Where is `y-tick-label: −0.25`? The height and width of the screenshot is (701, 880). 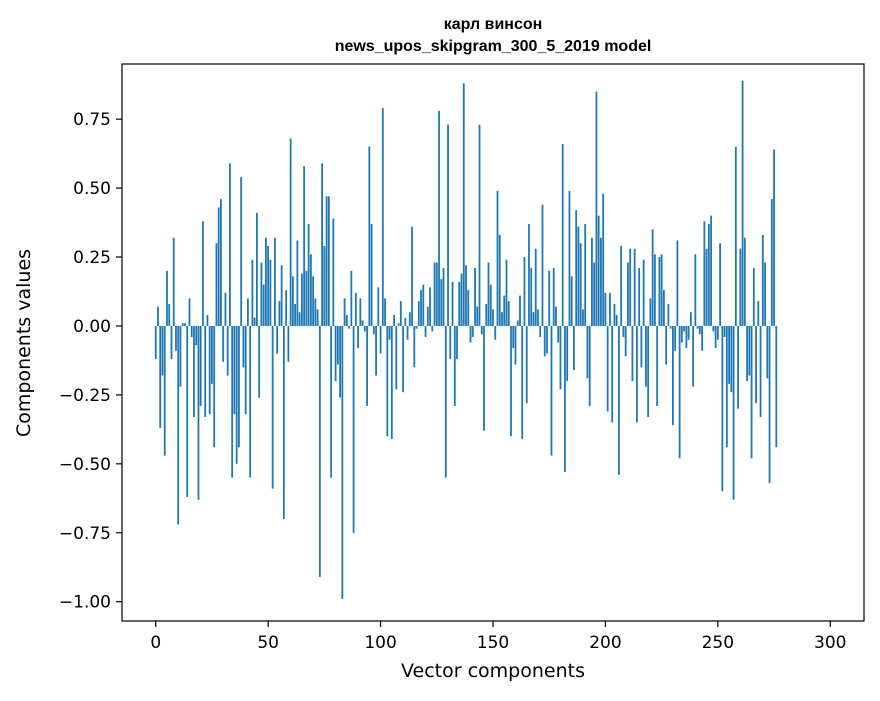
y-tick-label: −0.25 is located at coordinates (85, 396).